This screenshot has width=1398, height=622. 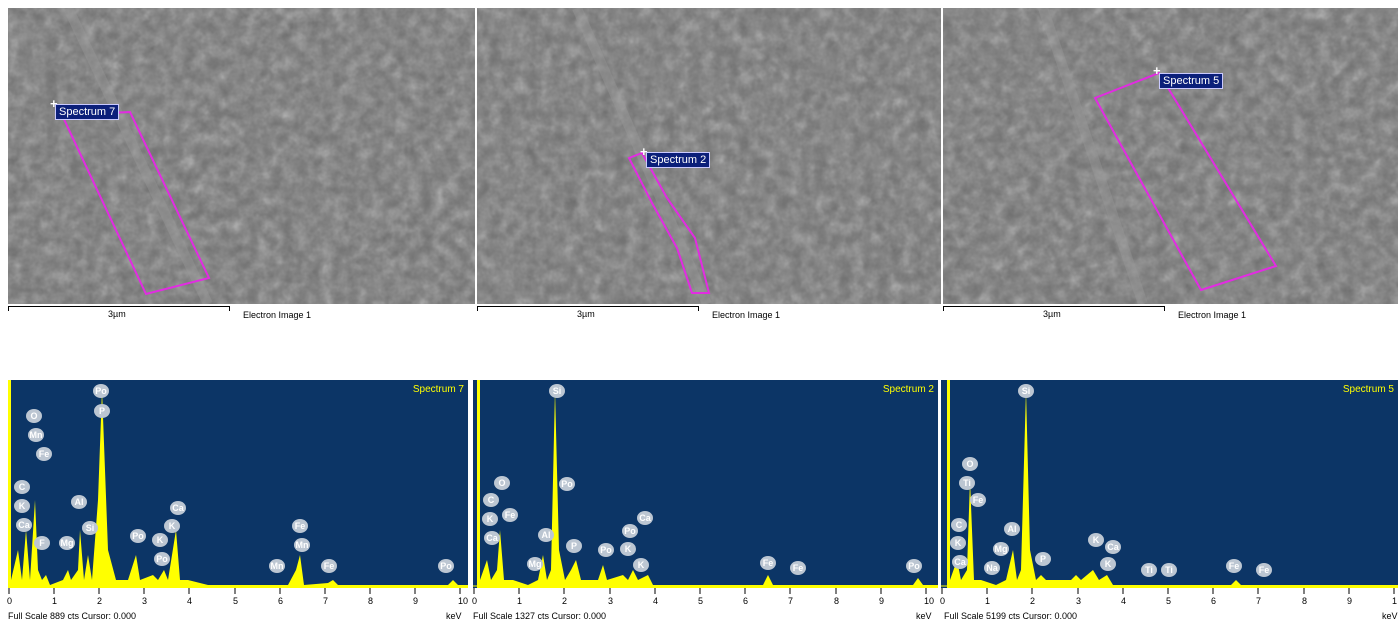 I want to click on element-badge: F, so click(x=42, y=543).